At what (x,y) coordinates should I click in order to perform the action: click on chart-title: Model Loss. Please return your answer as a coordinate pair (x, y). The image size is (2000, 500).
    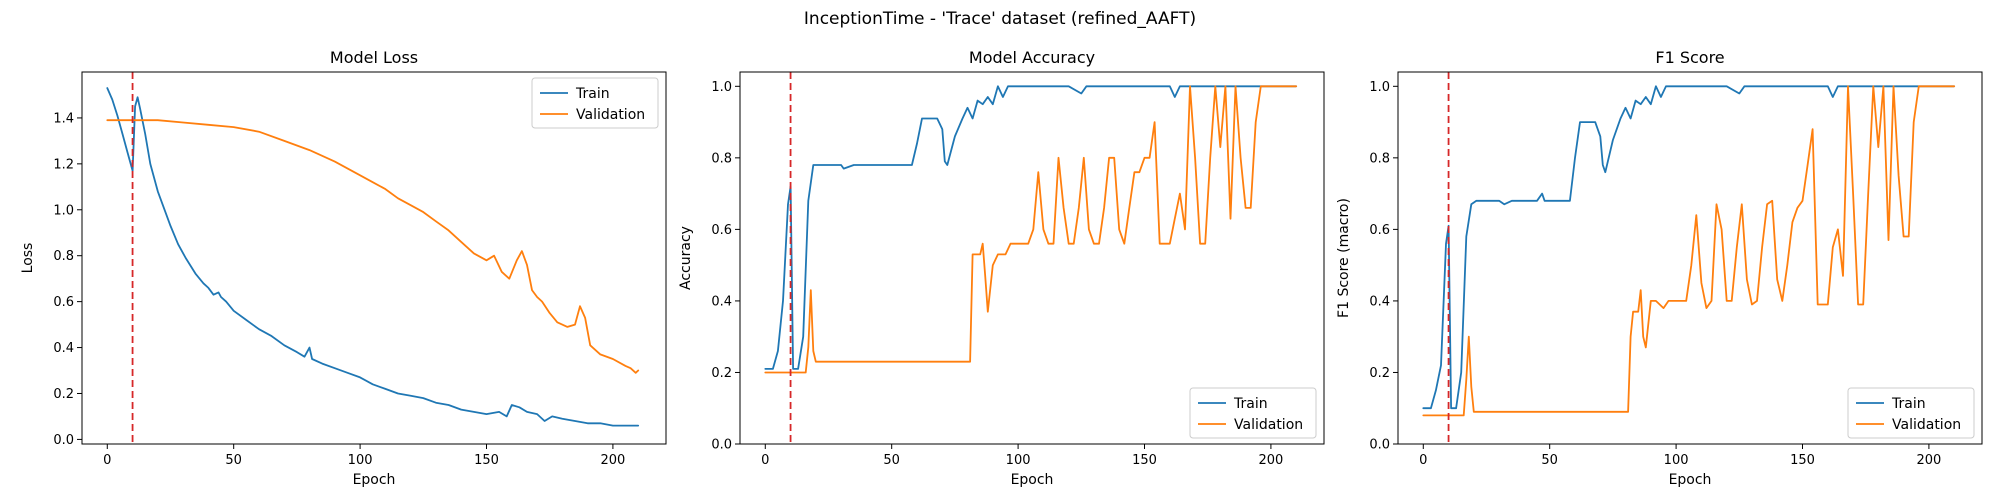
    Looking at the image, I should click on (374, 57).